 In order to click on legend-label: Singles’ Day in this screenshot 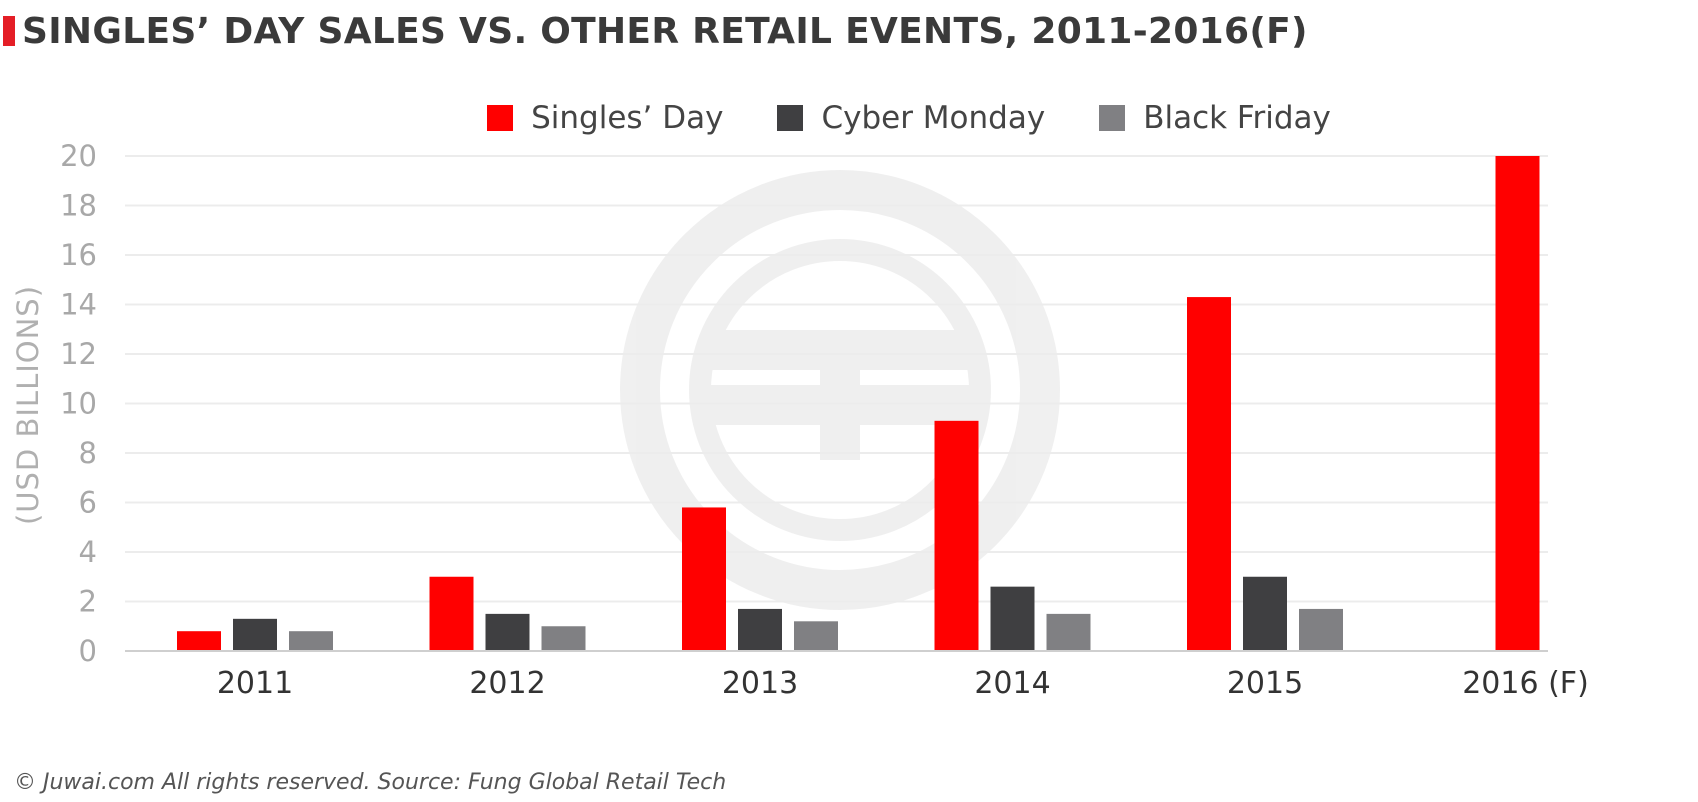, I will do `click(627, 118)`.